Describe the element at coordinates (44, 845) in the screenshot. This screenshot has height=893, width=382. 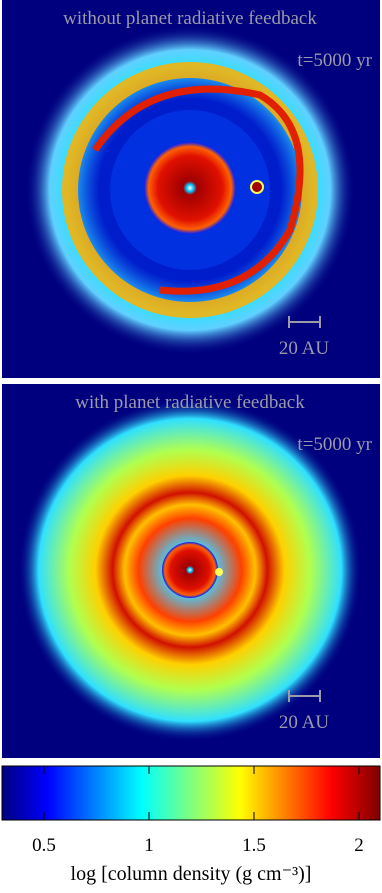
I see `tick-label: 0.5` at that location.